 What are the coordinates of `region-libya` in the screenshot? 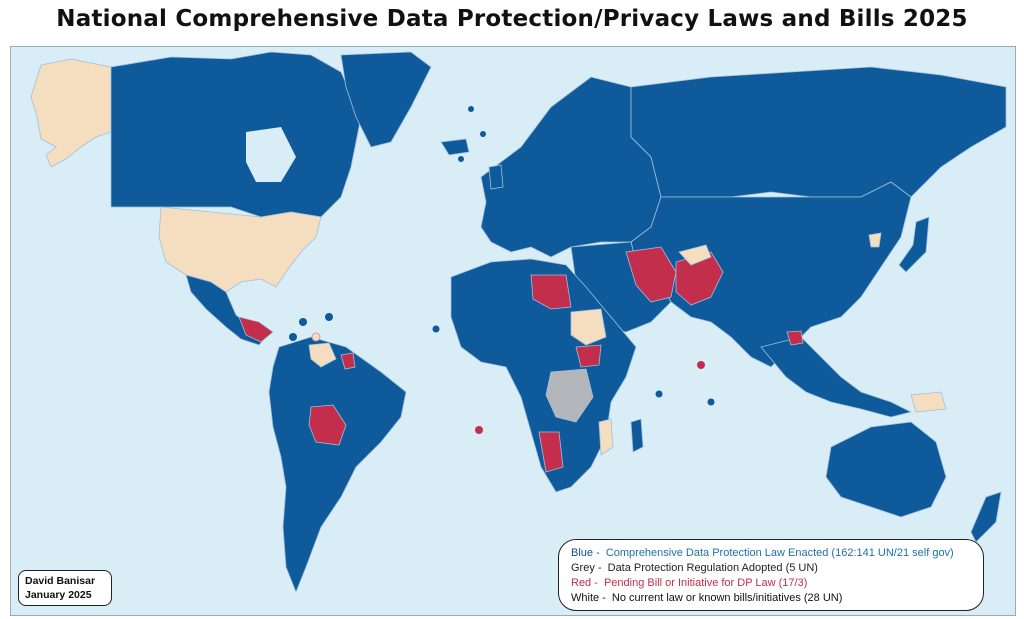 It's located at (551, 292).